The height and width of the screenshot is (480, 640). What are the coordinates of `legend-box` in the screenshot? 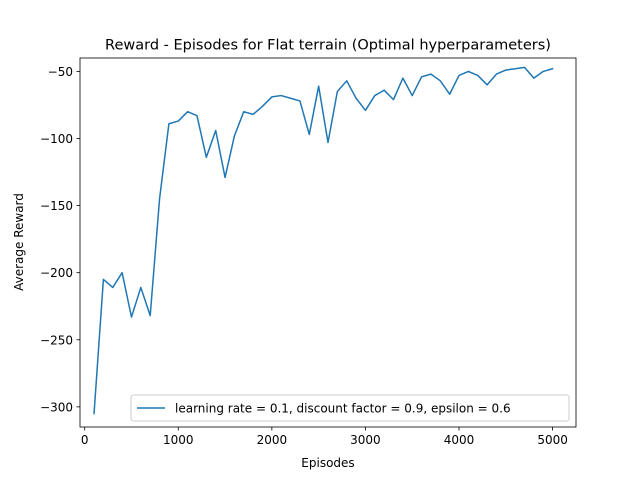 It's located at (350, 408).